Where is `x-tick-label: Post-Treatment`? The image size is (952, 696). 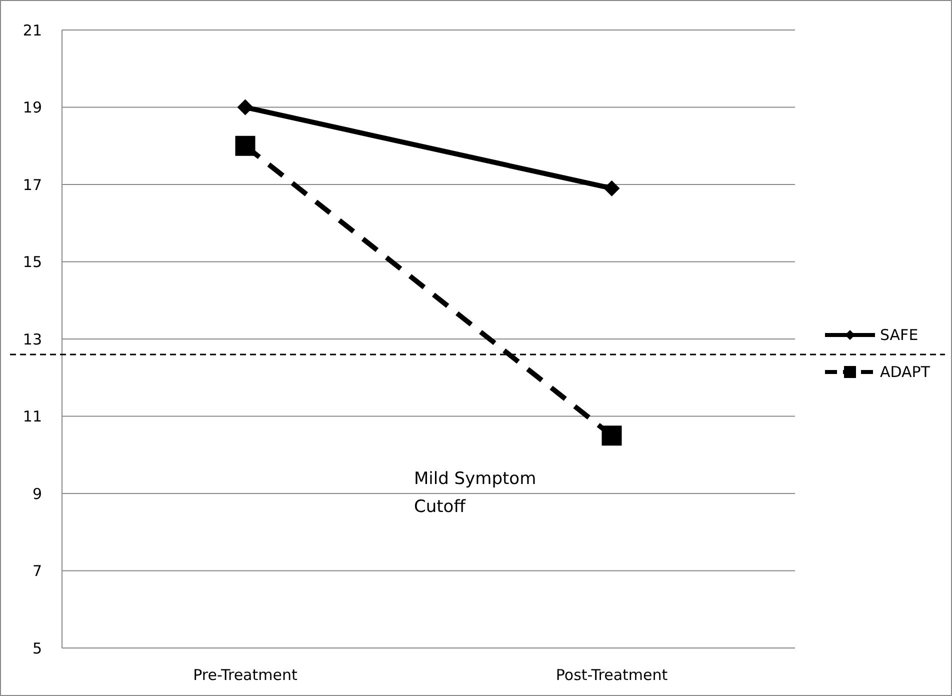
x-tick-label: Post-Treatment is located at coordinates (612, 675).